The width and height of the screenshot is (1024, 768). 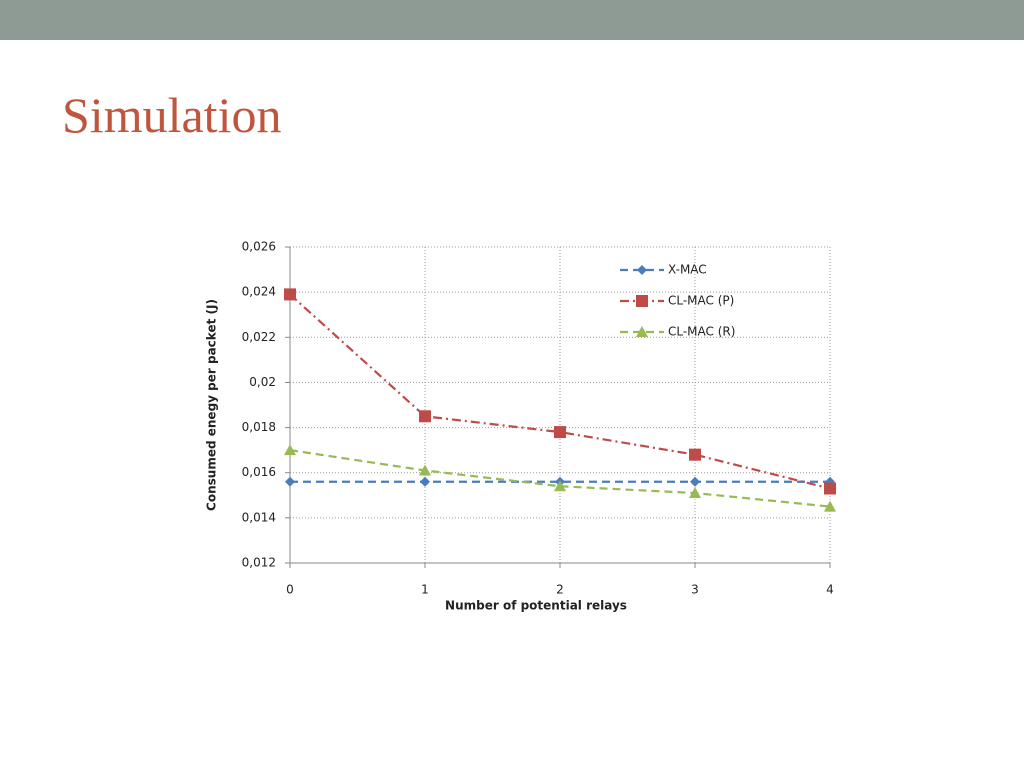 What do you see at coordinates (172, 115) in the screenshot?
I see `slide-title: Simulation` at bounding box center [172, 115].